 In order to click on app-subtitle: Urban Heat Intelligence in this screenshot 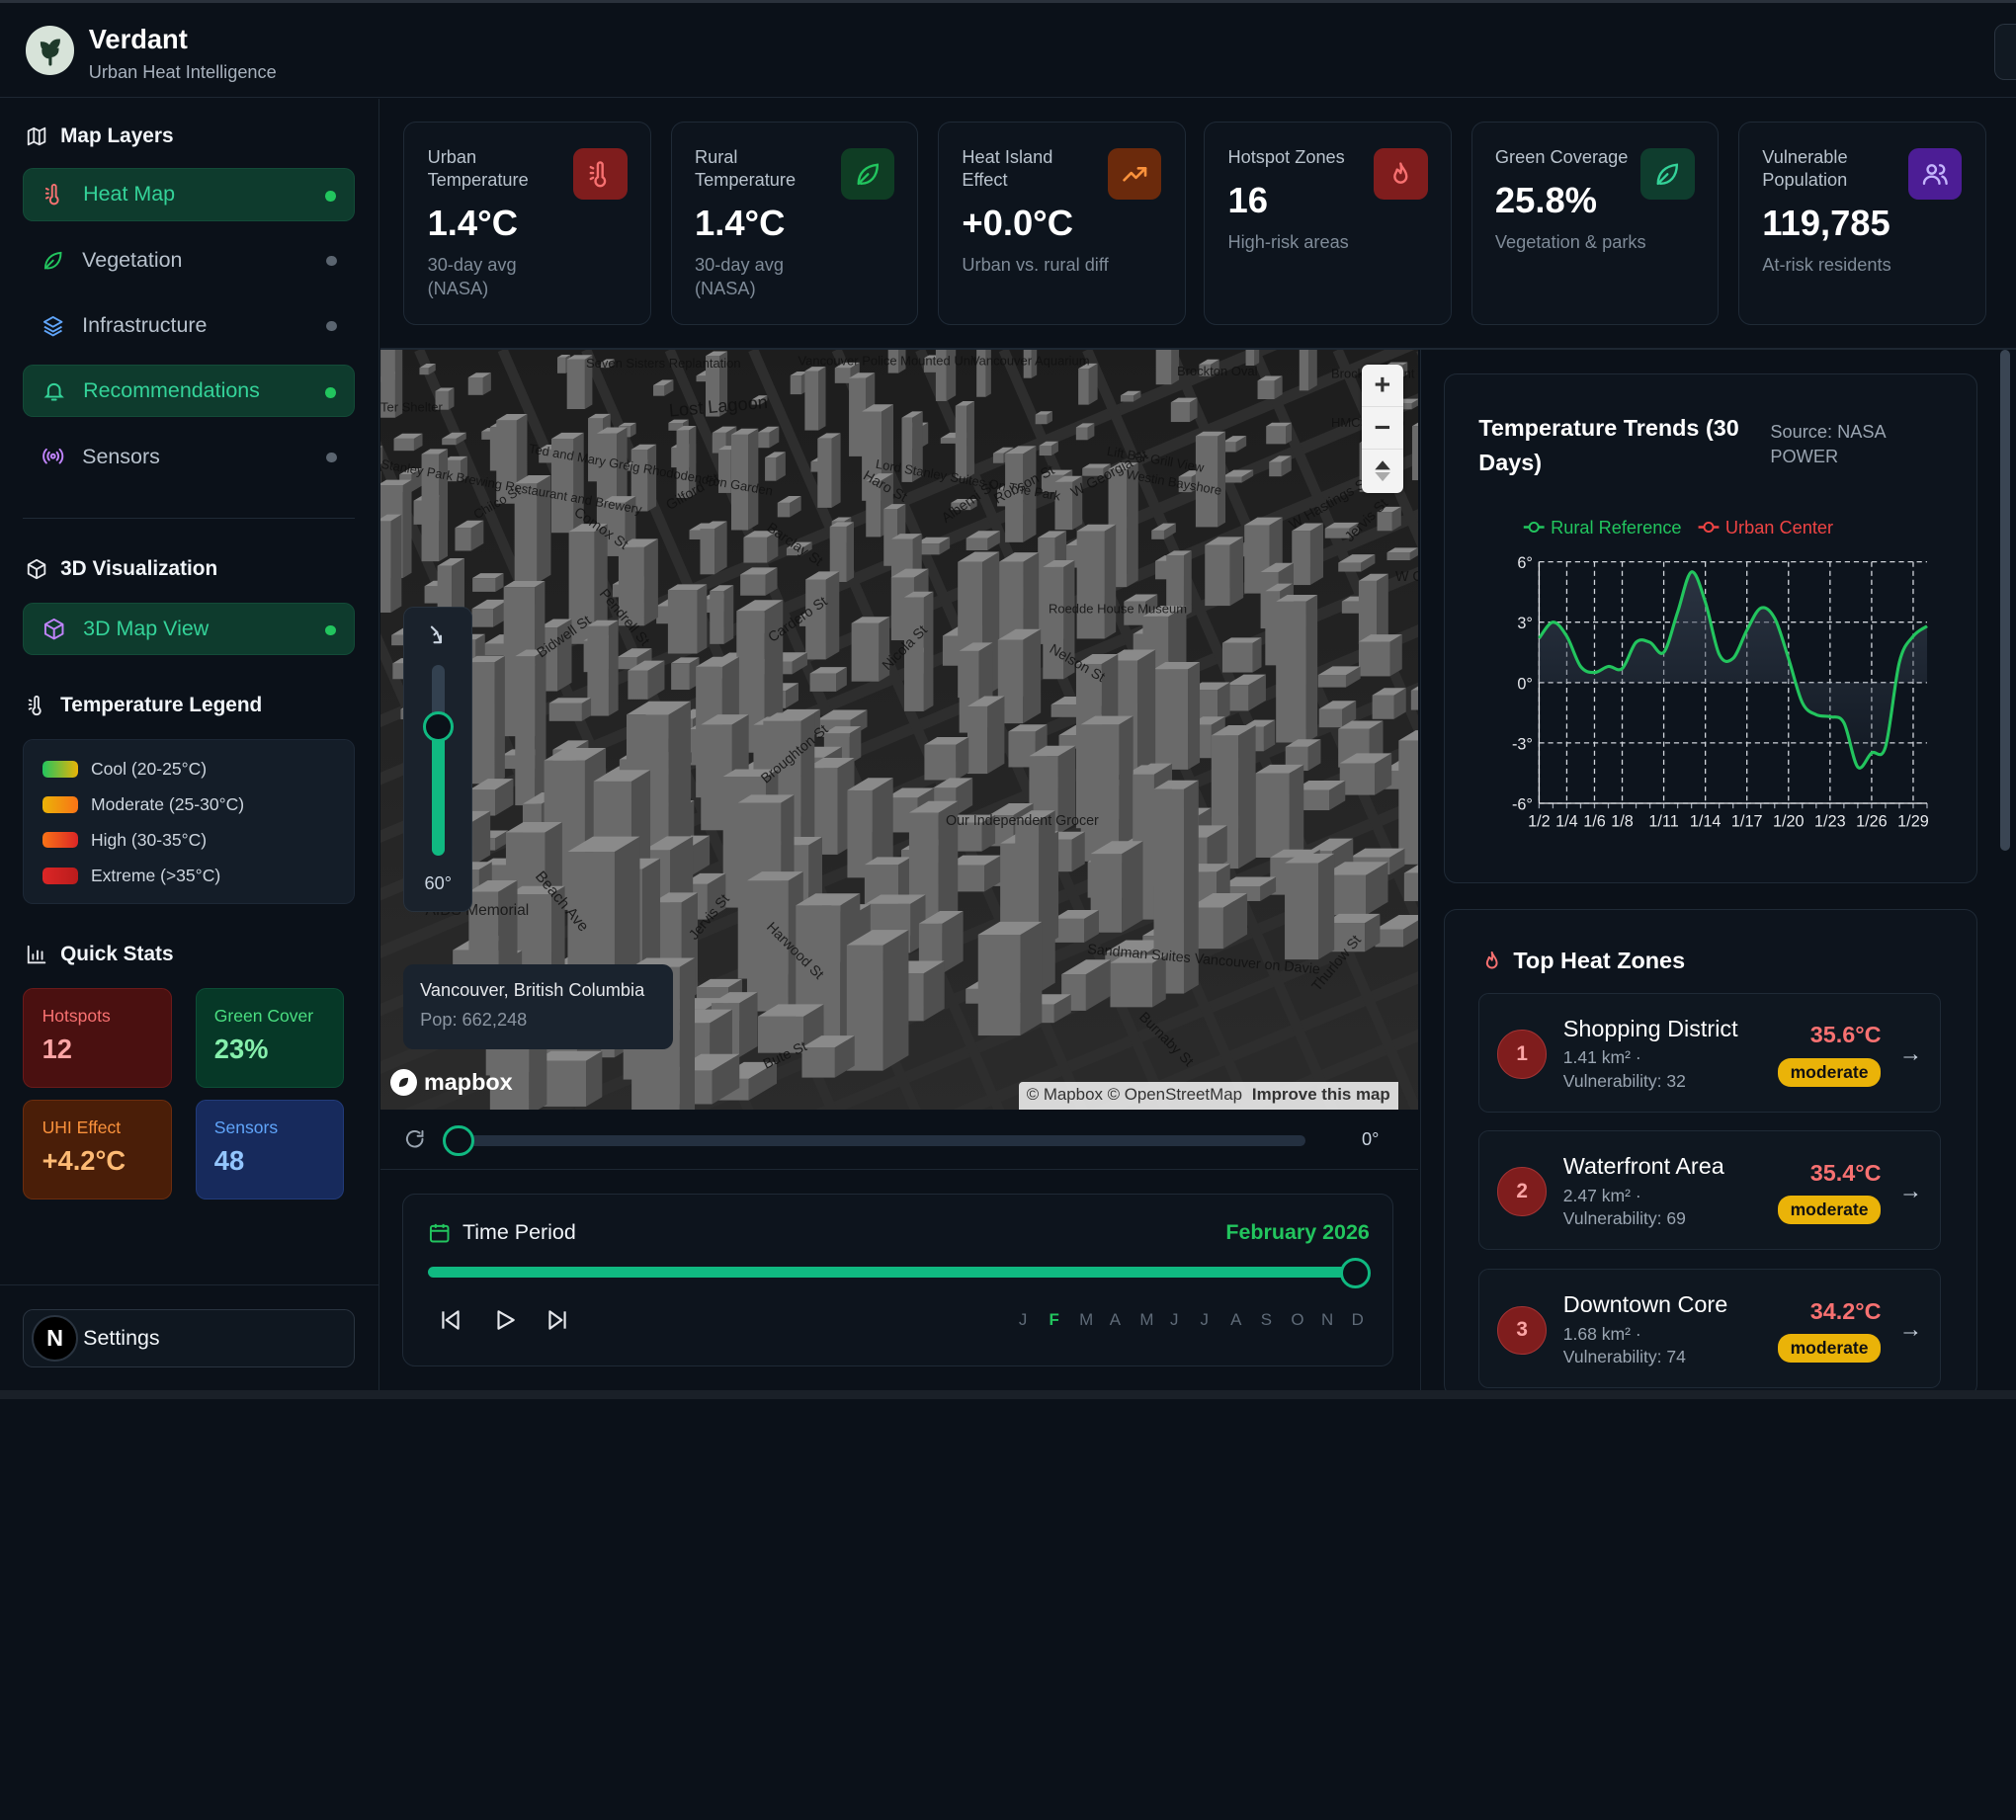, I will do `click(182, 71)`.